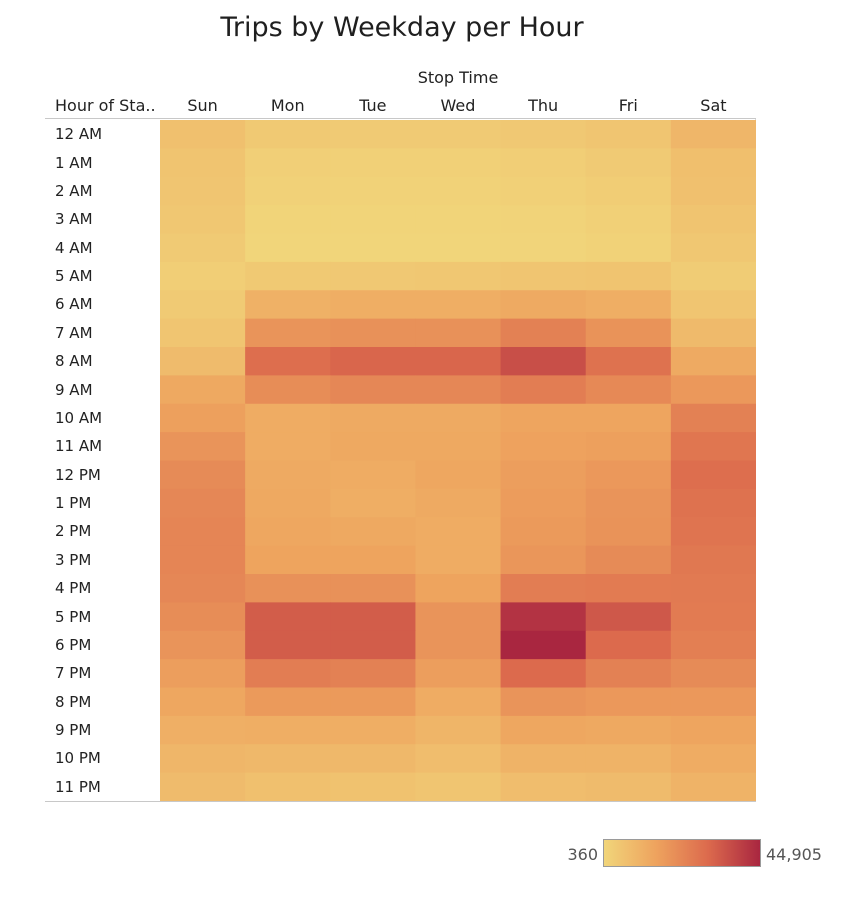  Describe the element at coordinates (288, 588) in the screenshot. I see `heatmap-cell-mon-4-pm` at that location.